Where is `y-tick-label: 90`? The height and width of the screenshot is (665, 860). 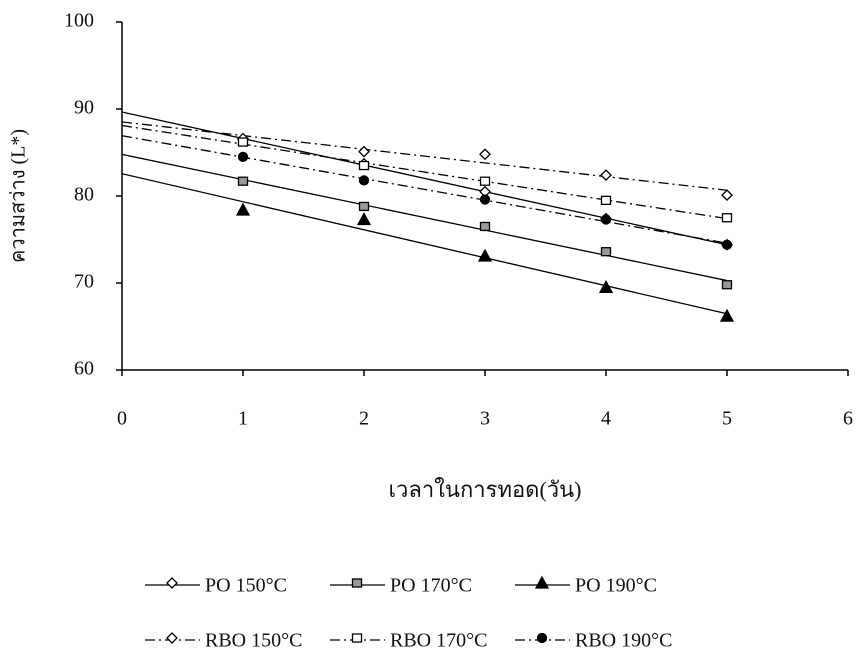
y-tick-label: 90 is located at coordinates (84, 108).